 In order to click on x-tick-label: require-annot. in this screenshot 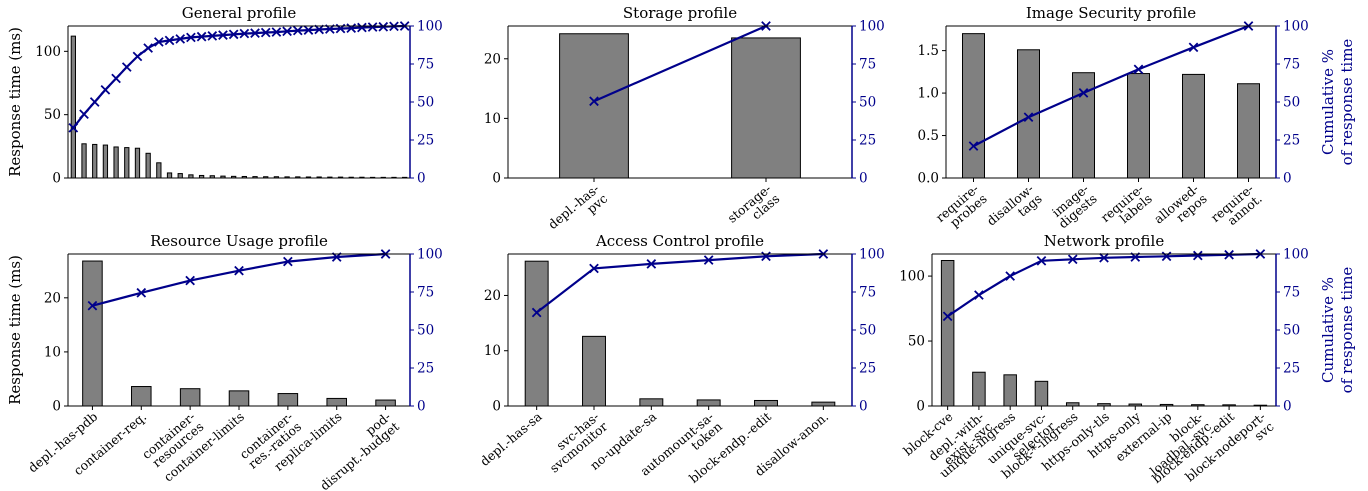, I will do `click(1236, 208)`.